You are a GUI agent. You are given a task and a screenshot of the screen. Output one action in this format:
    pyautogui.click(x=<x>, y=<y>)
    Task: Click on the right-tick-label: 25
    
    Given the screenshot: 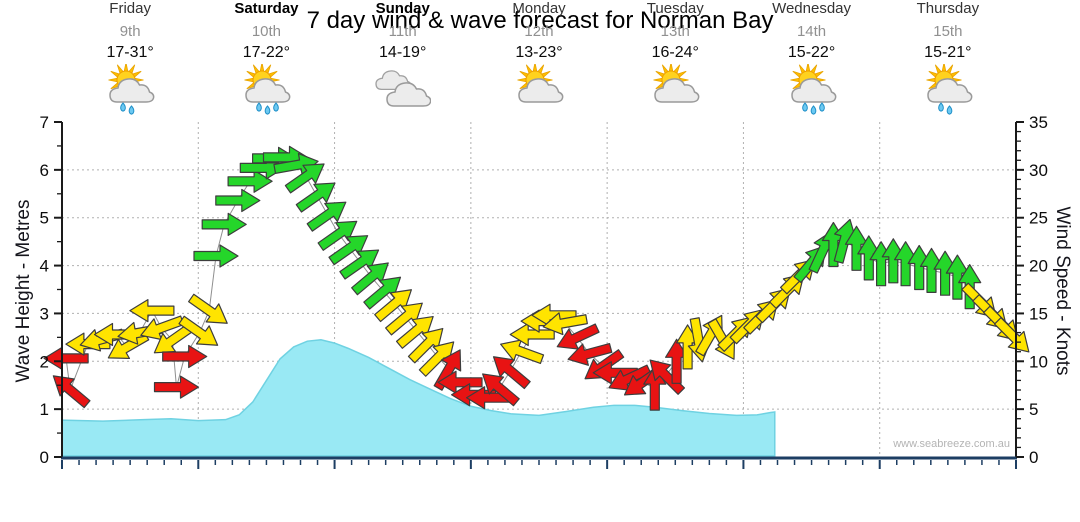 What is the action you would take?
    pyautogui.click(x=1038, y=218)
    